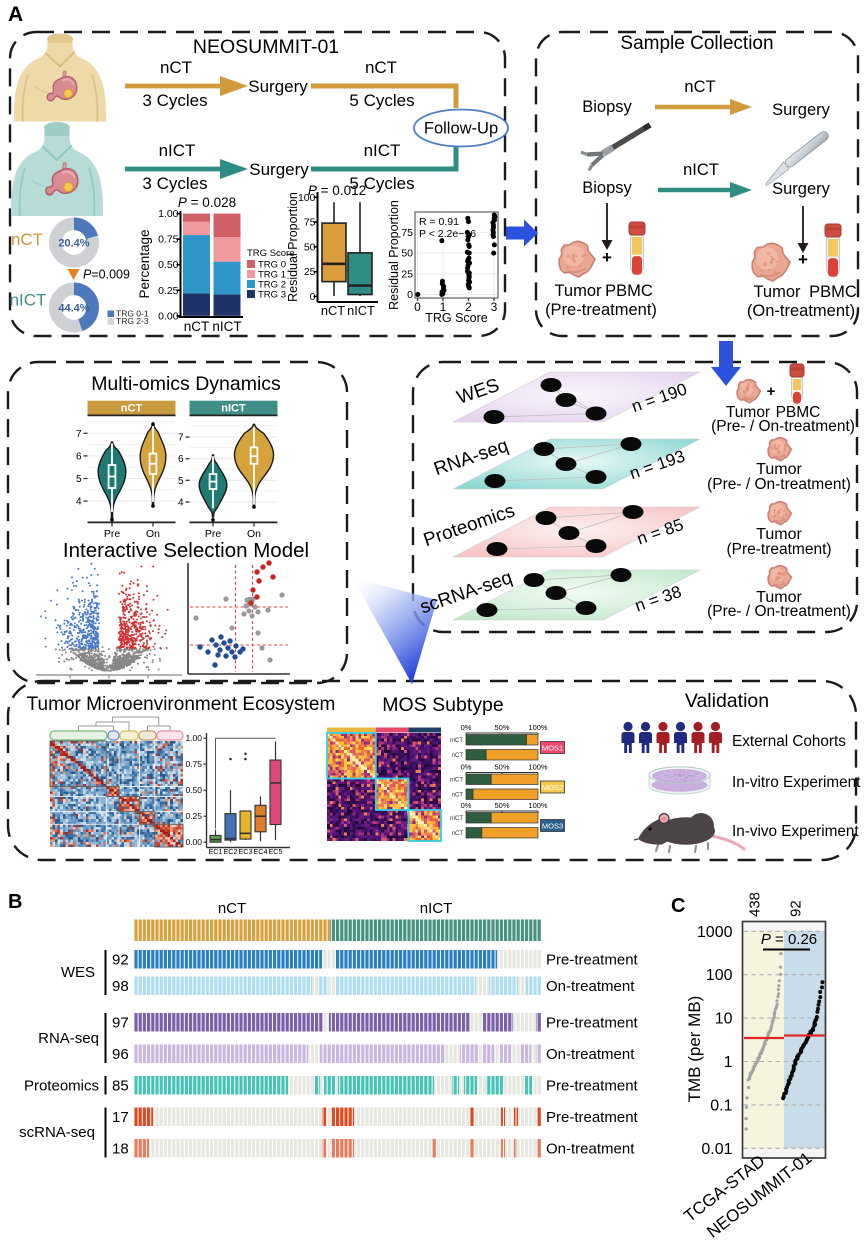 The image size is (865, 1246). Describe the element at coordinates (727, 701) in the screenshot. I see `svg-text: Validation` at that location.